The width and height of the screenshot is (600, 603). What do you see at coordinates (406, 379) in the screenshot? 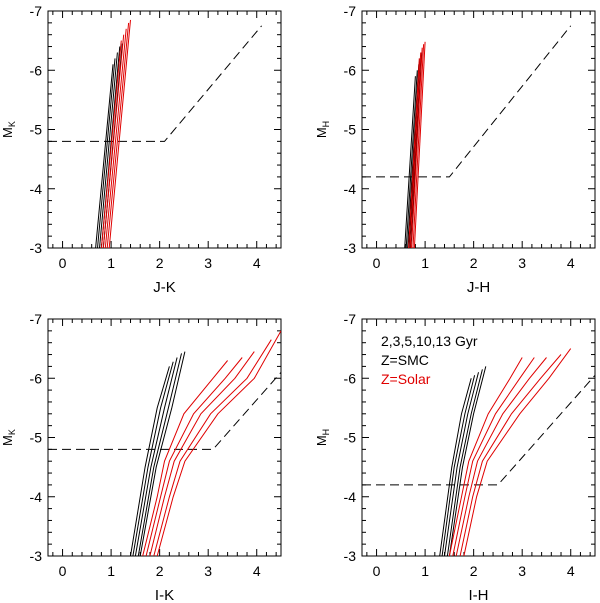
I see `legend-solar: Z=Solar` at bounding box center [406, 379].